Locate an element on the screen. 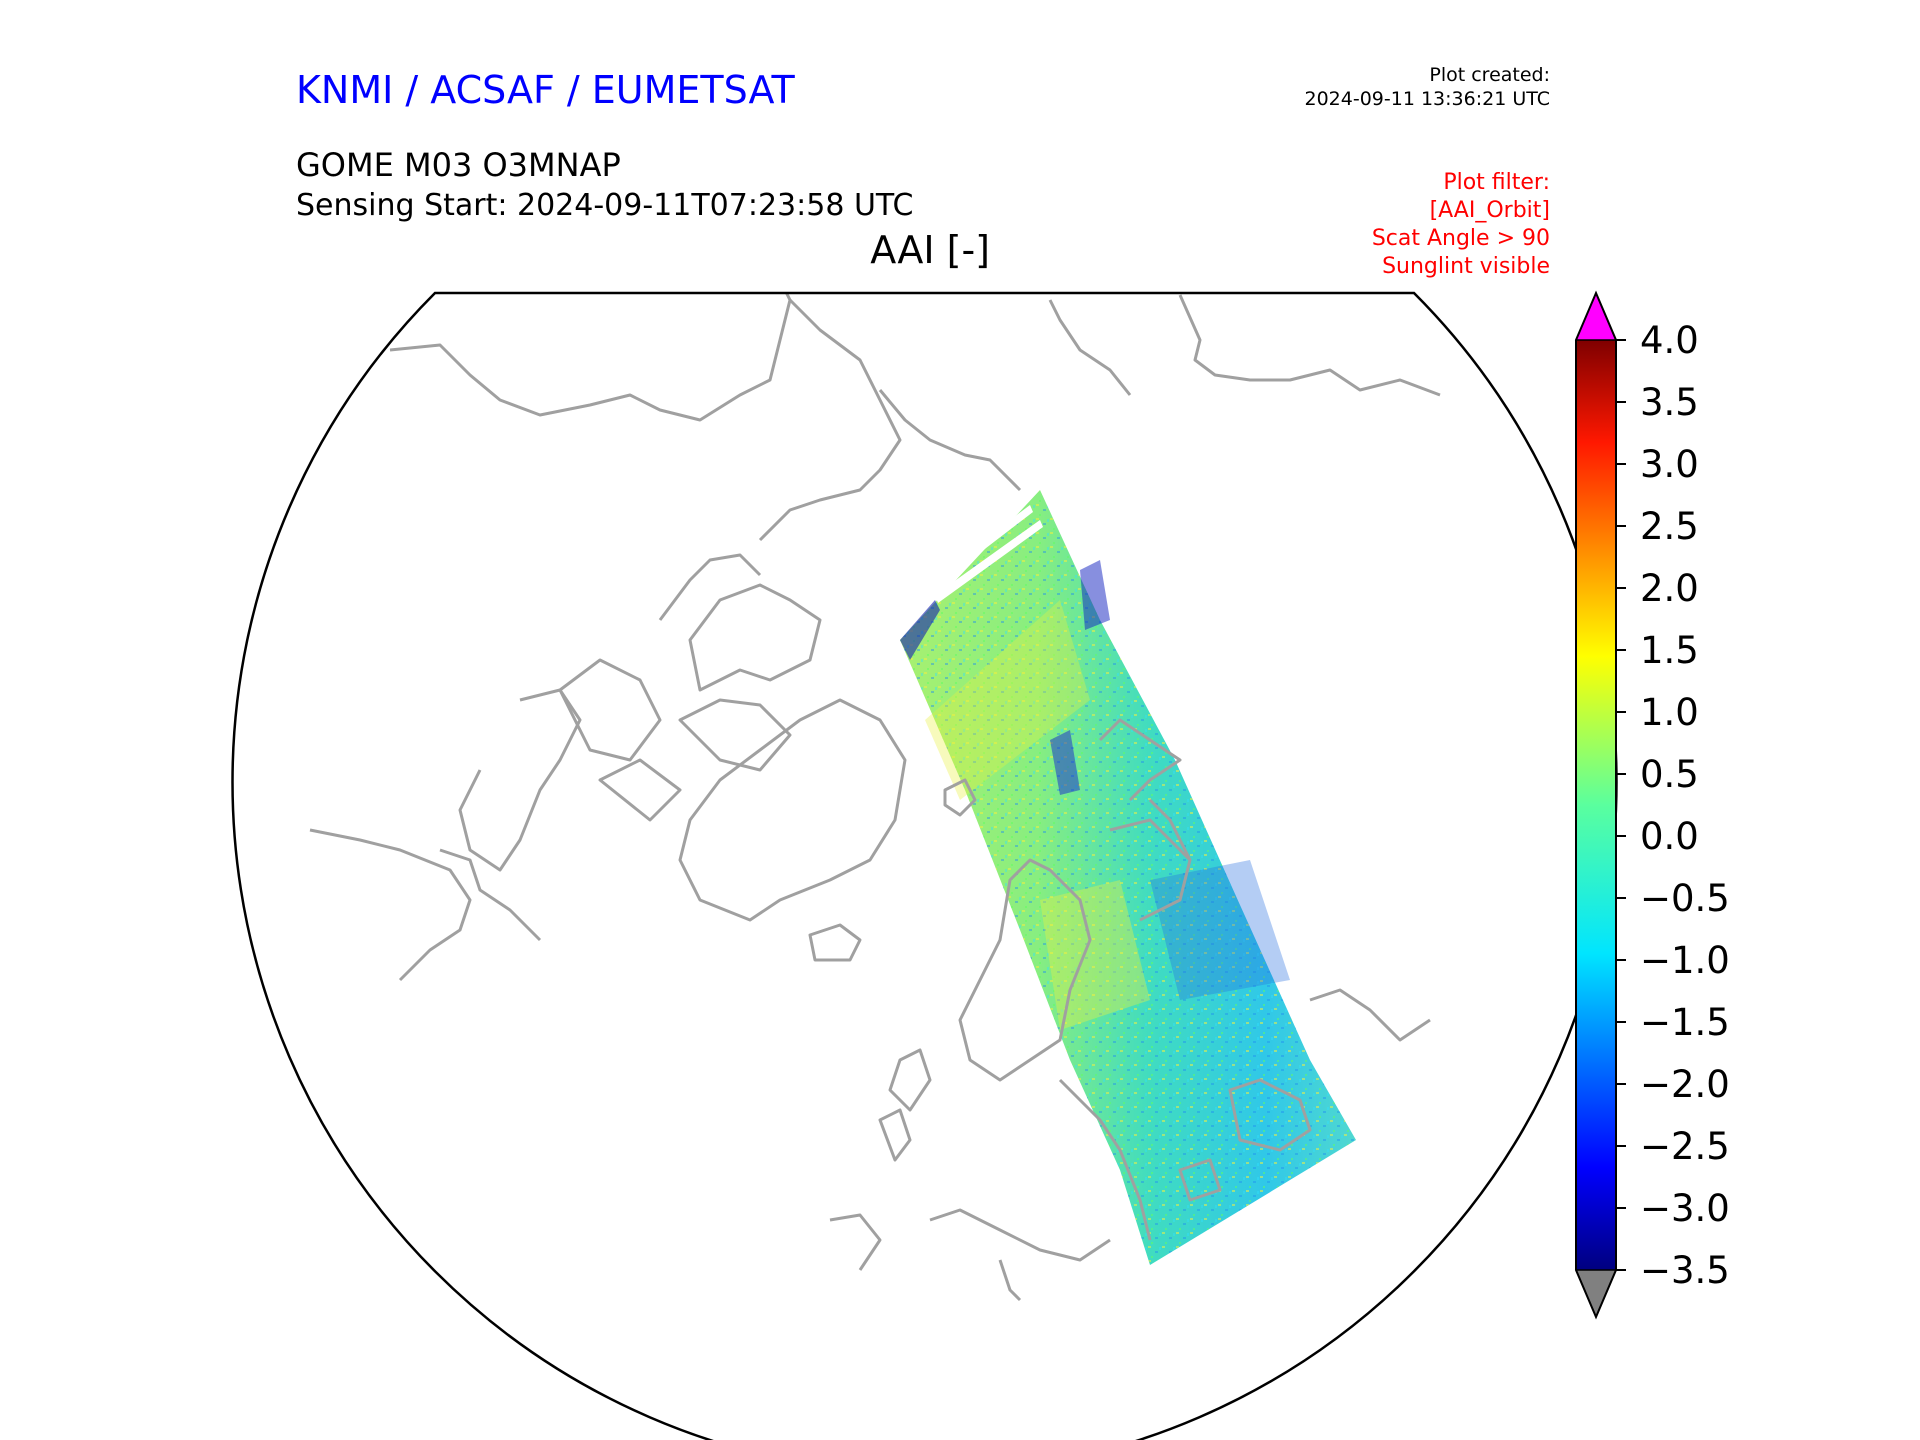 The width and height of the screenshot is (1920, 1440). plot-filter-orbit: [AAI_Orbit] is located at coordinates (1489, 210).